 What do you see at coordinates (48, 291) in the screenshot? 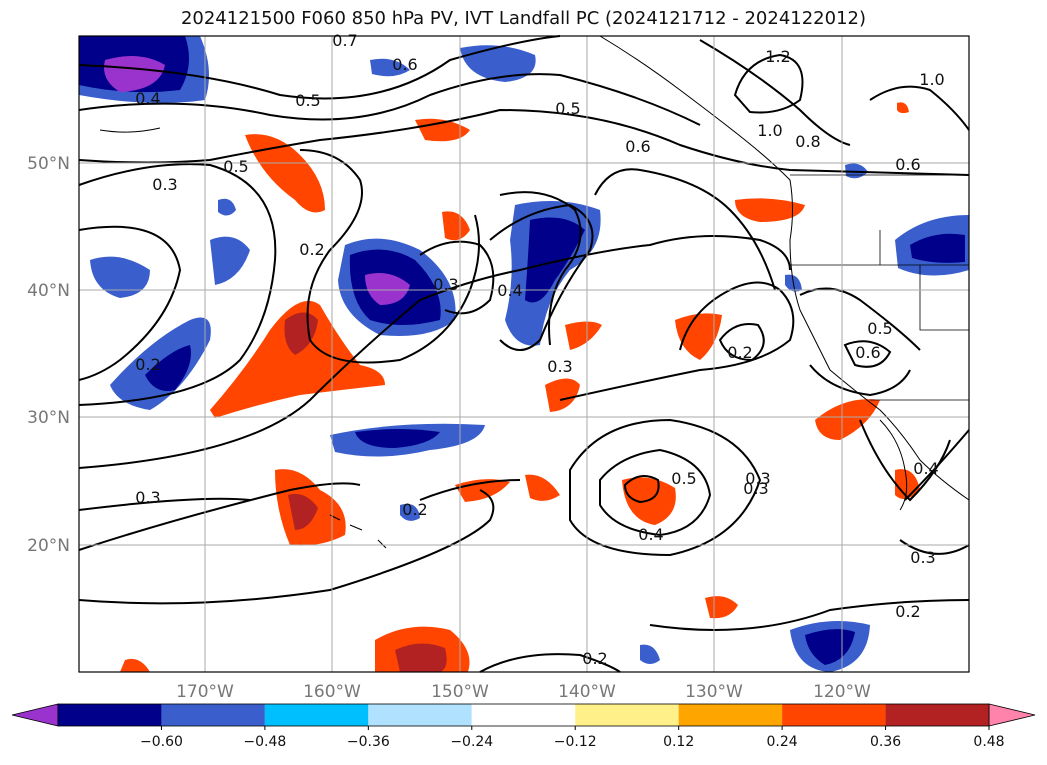
I see `lat-label: 40°N` at bounding box center [48, 291].